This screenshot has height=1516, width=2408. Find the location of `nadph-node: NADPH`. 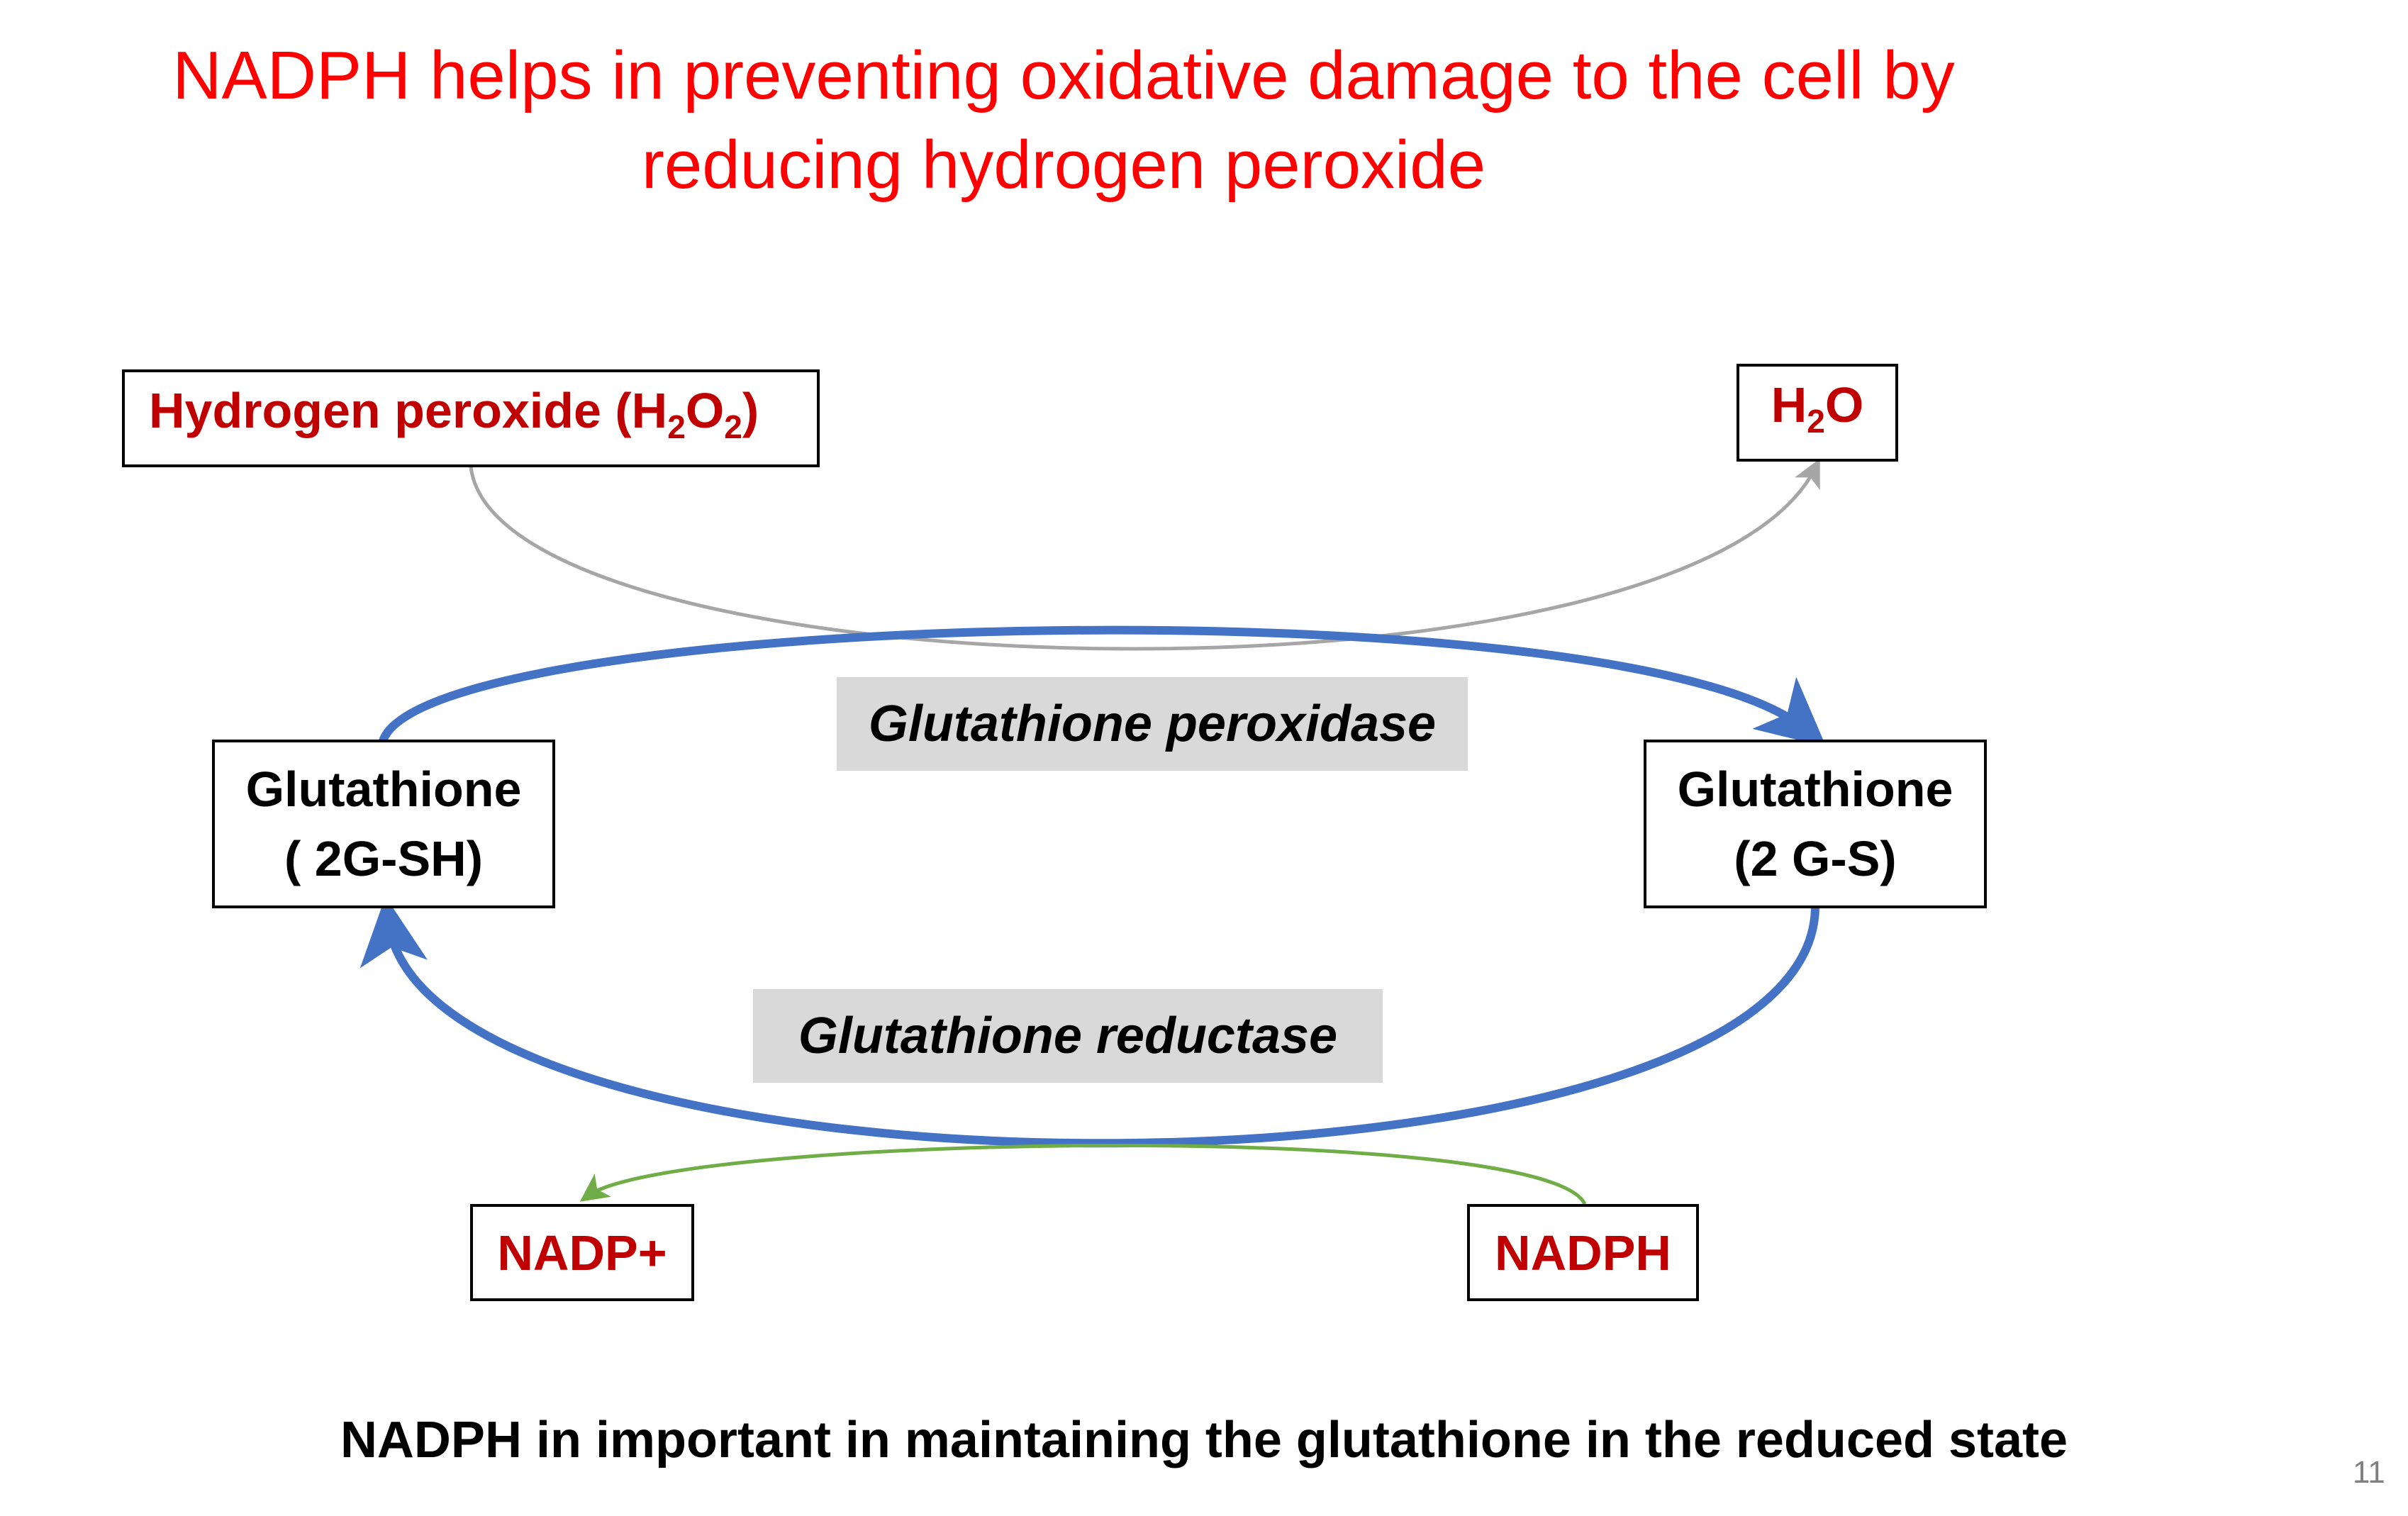

nadph-node: NADPH is located at coordinates (1583, 1252).